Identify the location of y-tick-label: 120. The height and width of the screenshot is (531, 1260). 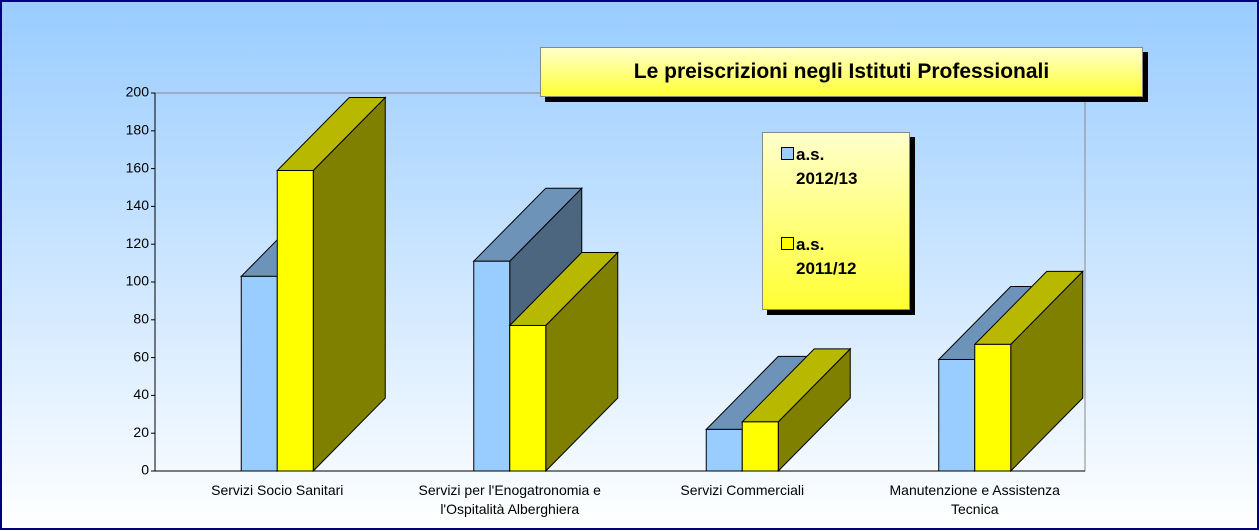
(138, 243).